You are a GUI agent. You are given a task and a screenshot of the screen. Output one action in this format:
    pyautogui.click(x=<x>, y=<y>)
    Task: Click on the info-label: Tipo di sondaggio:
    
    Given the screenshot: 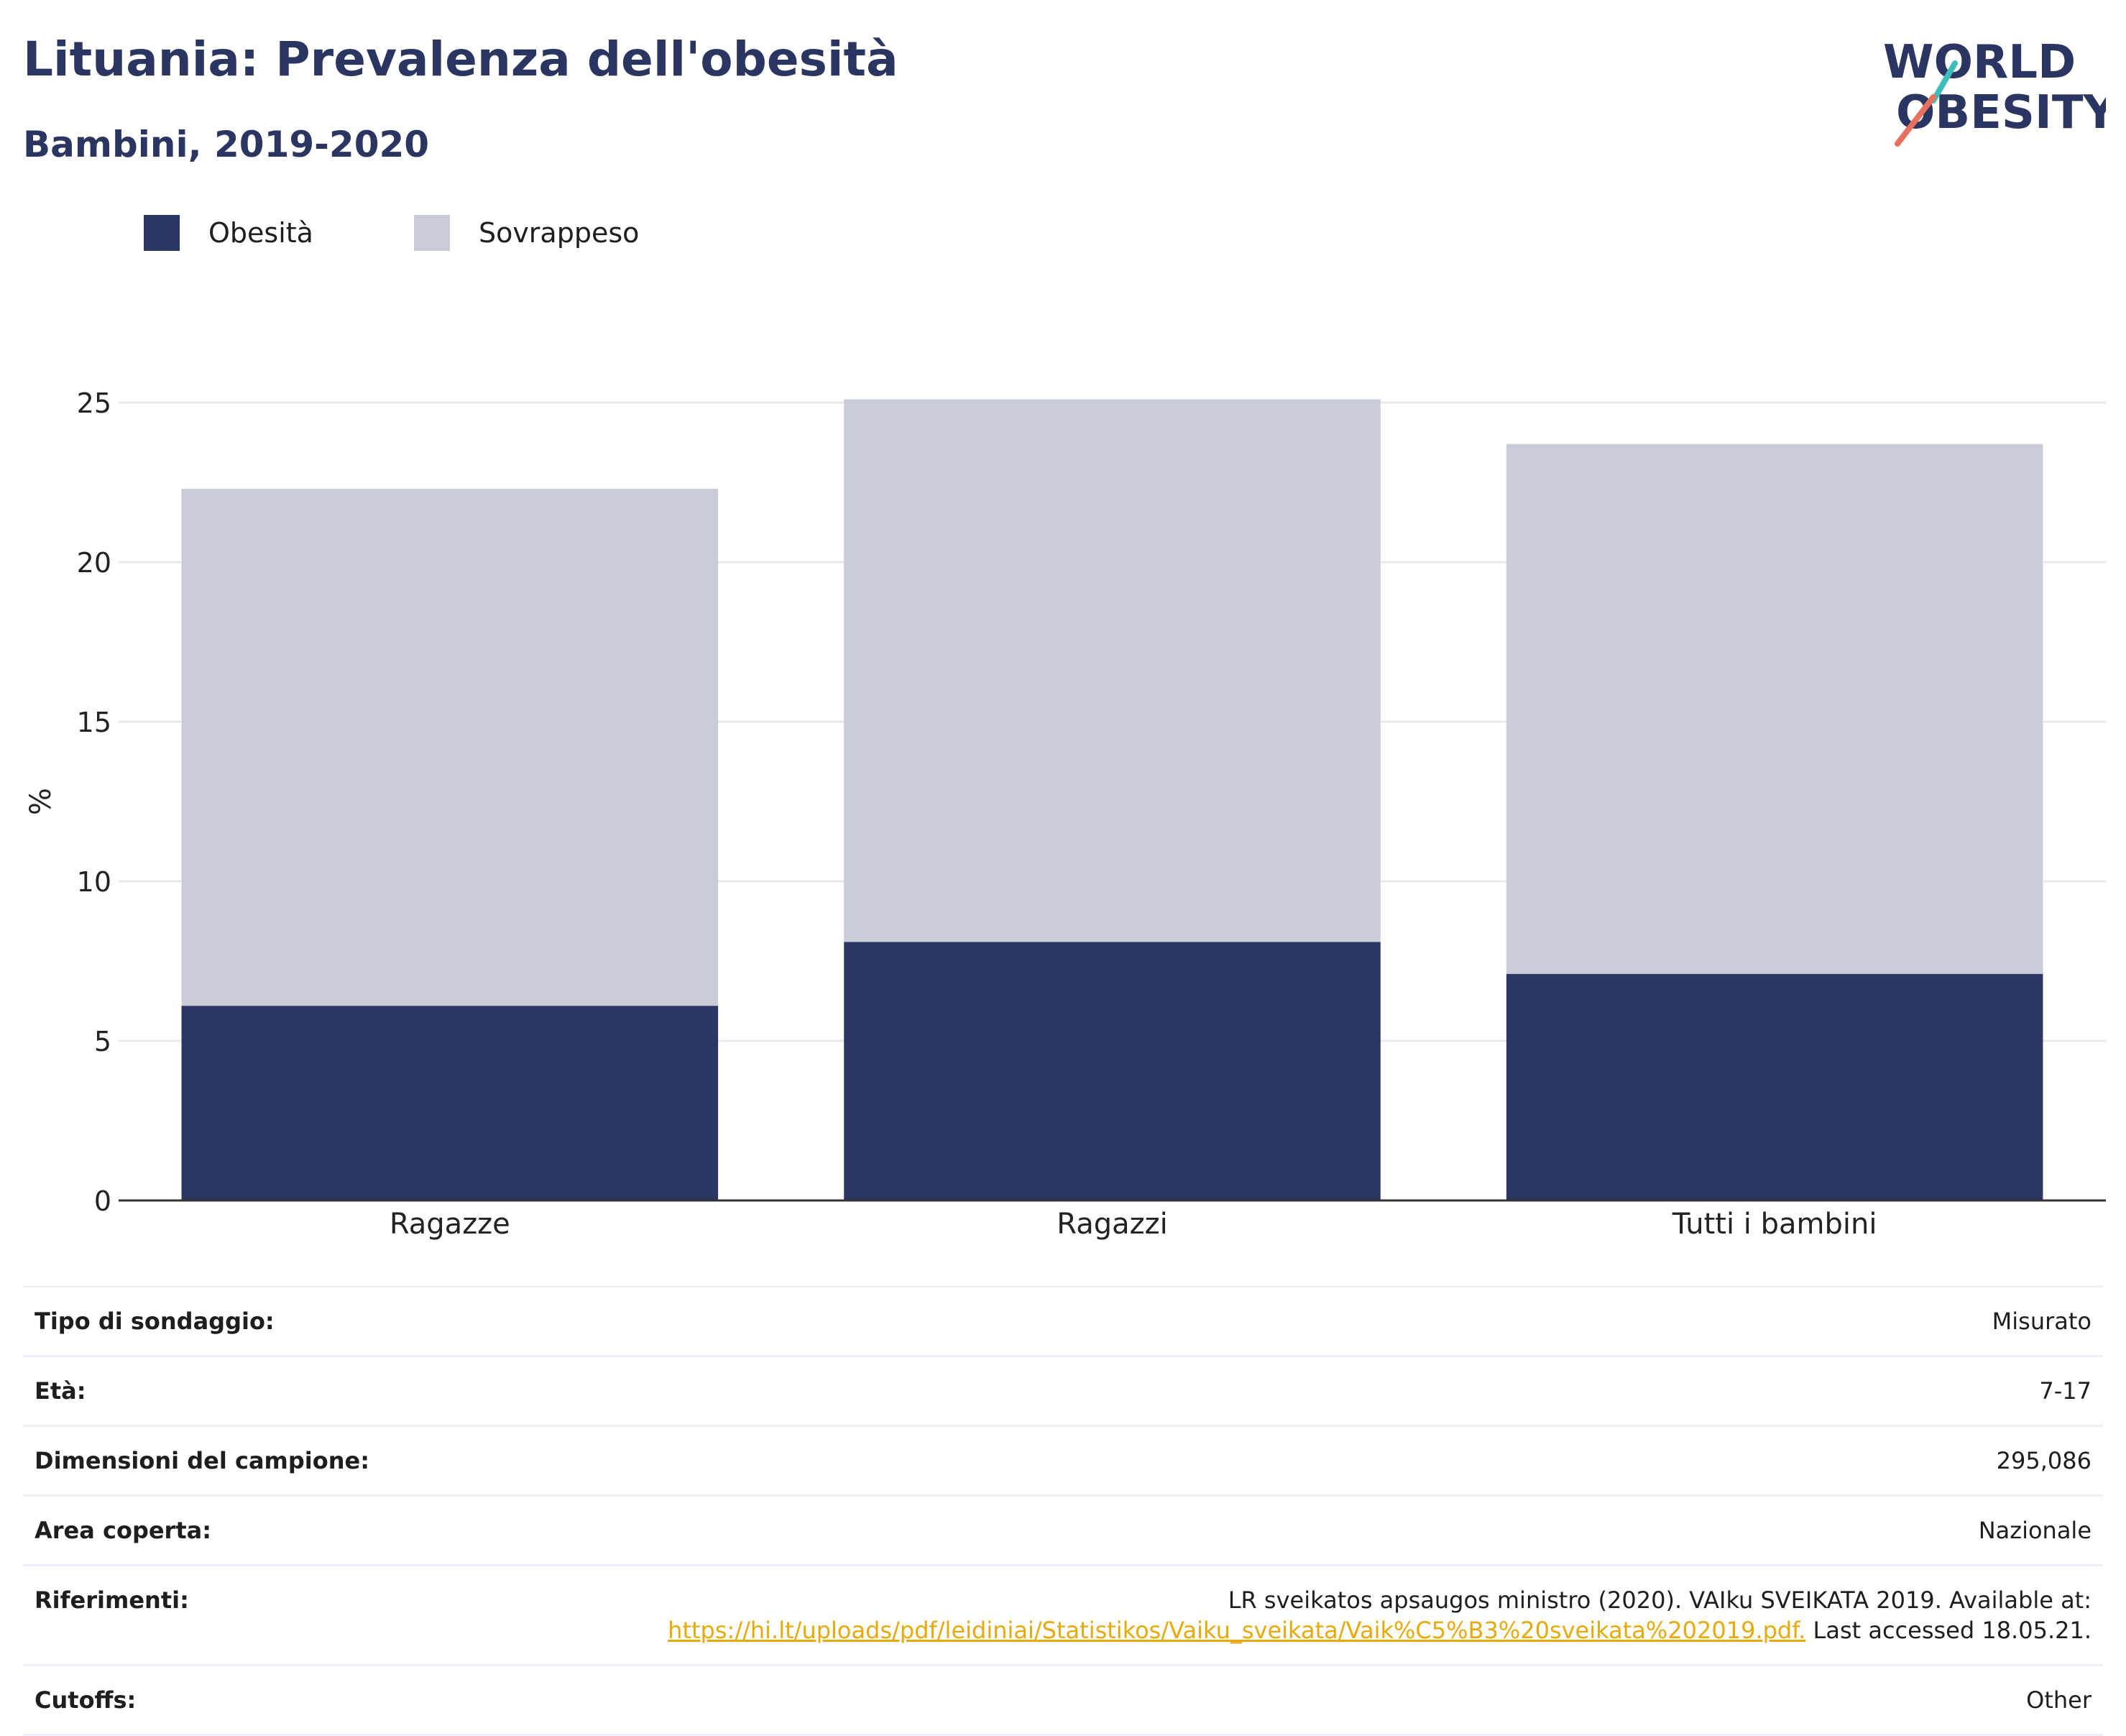 What is the action you would take?
    pyautogui.click(x=154, y=1321)
    